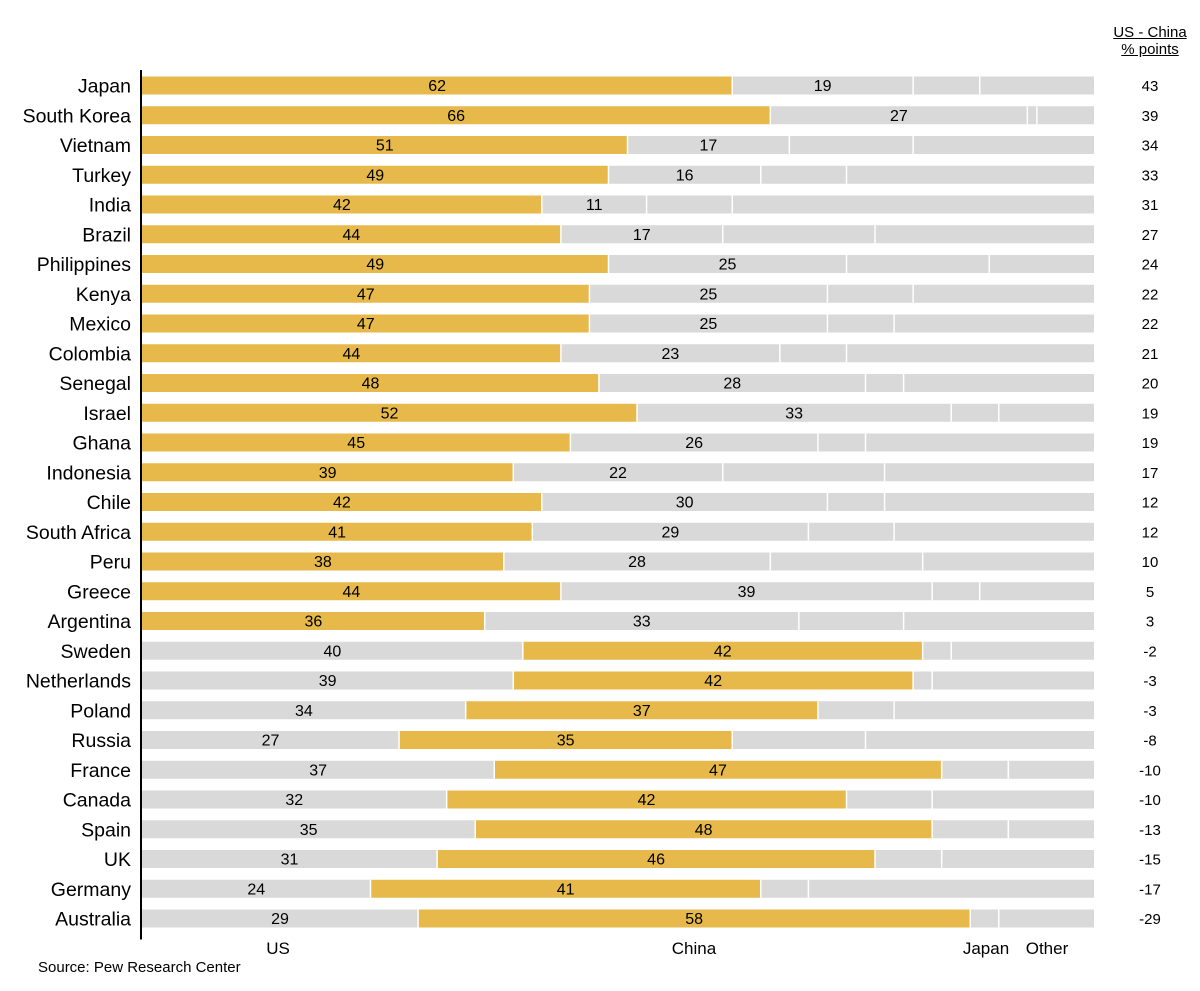 This screenshot has height=991, width=1200. I want to click on diff-value: 19, so click(1150, 443).